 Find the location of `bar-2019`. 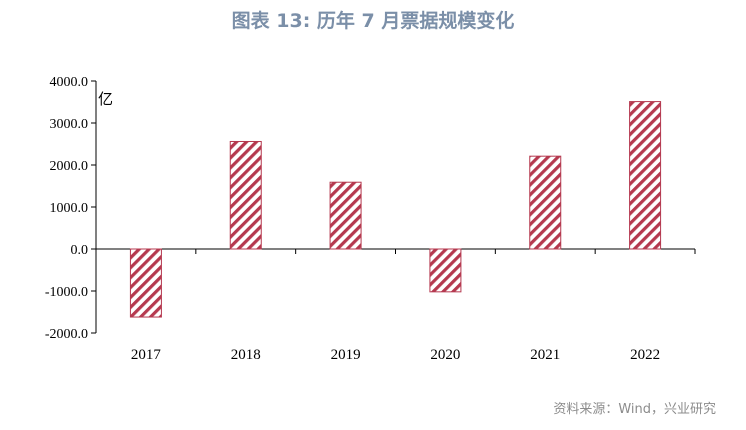

bar-2019 is located at coordinates (345, 215).